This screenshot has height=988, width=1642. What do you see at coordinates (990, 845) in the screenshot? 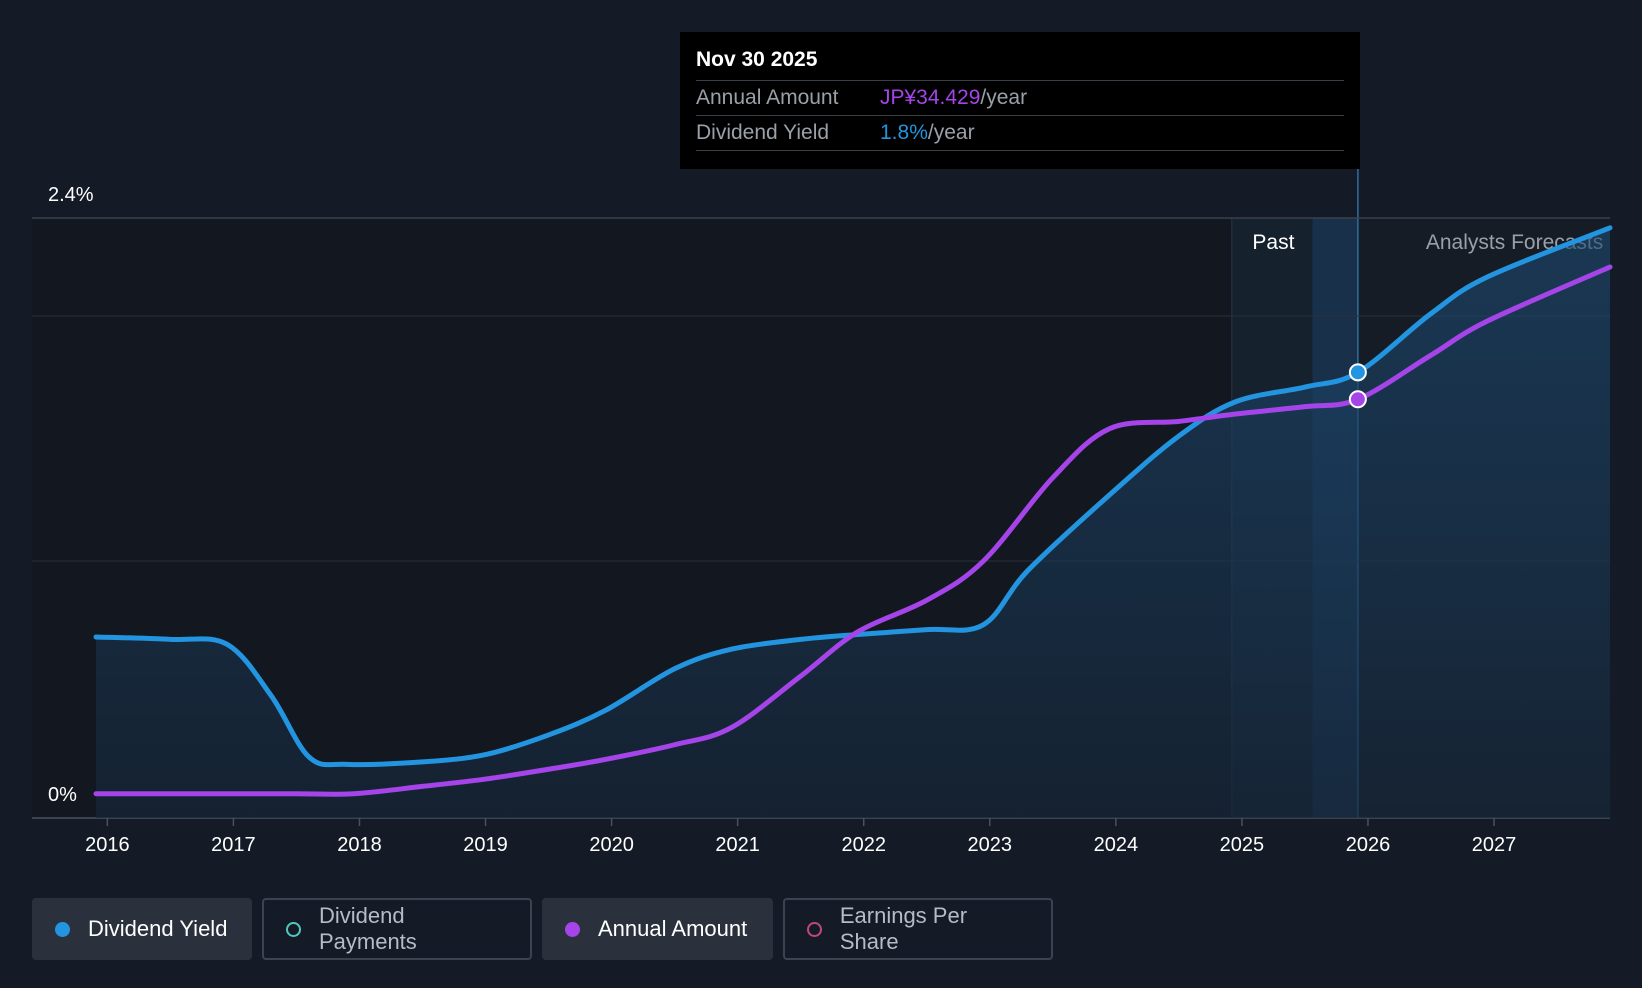
I see `x-tick-label: 2023` at bounding box center [990, 845].